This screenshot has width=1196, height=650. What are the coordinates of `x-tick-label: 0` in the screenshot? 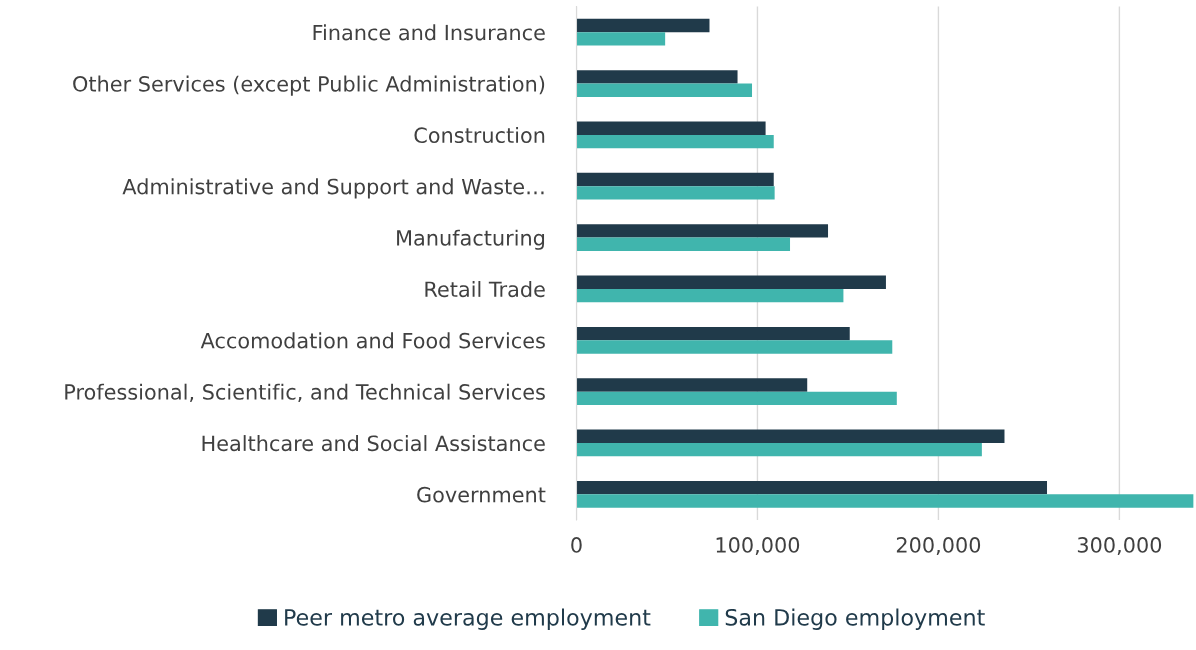 It's located at (576, 545).